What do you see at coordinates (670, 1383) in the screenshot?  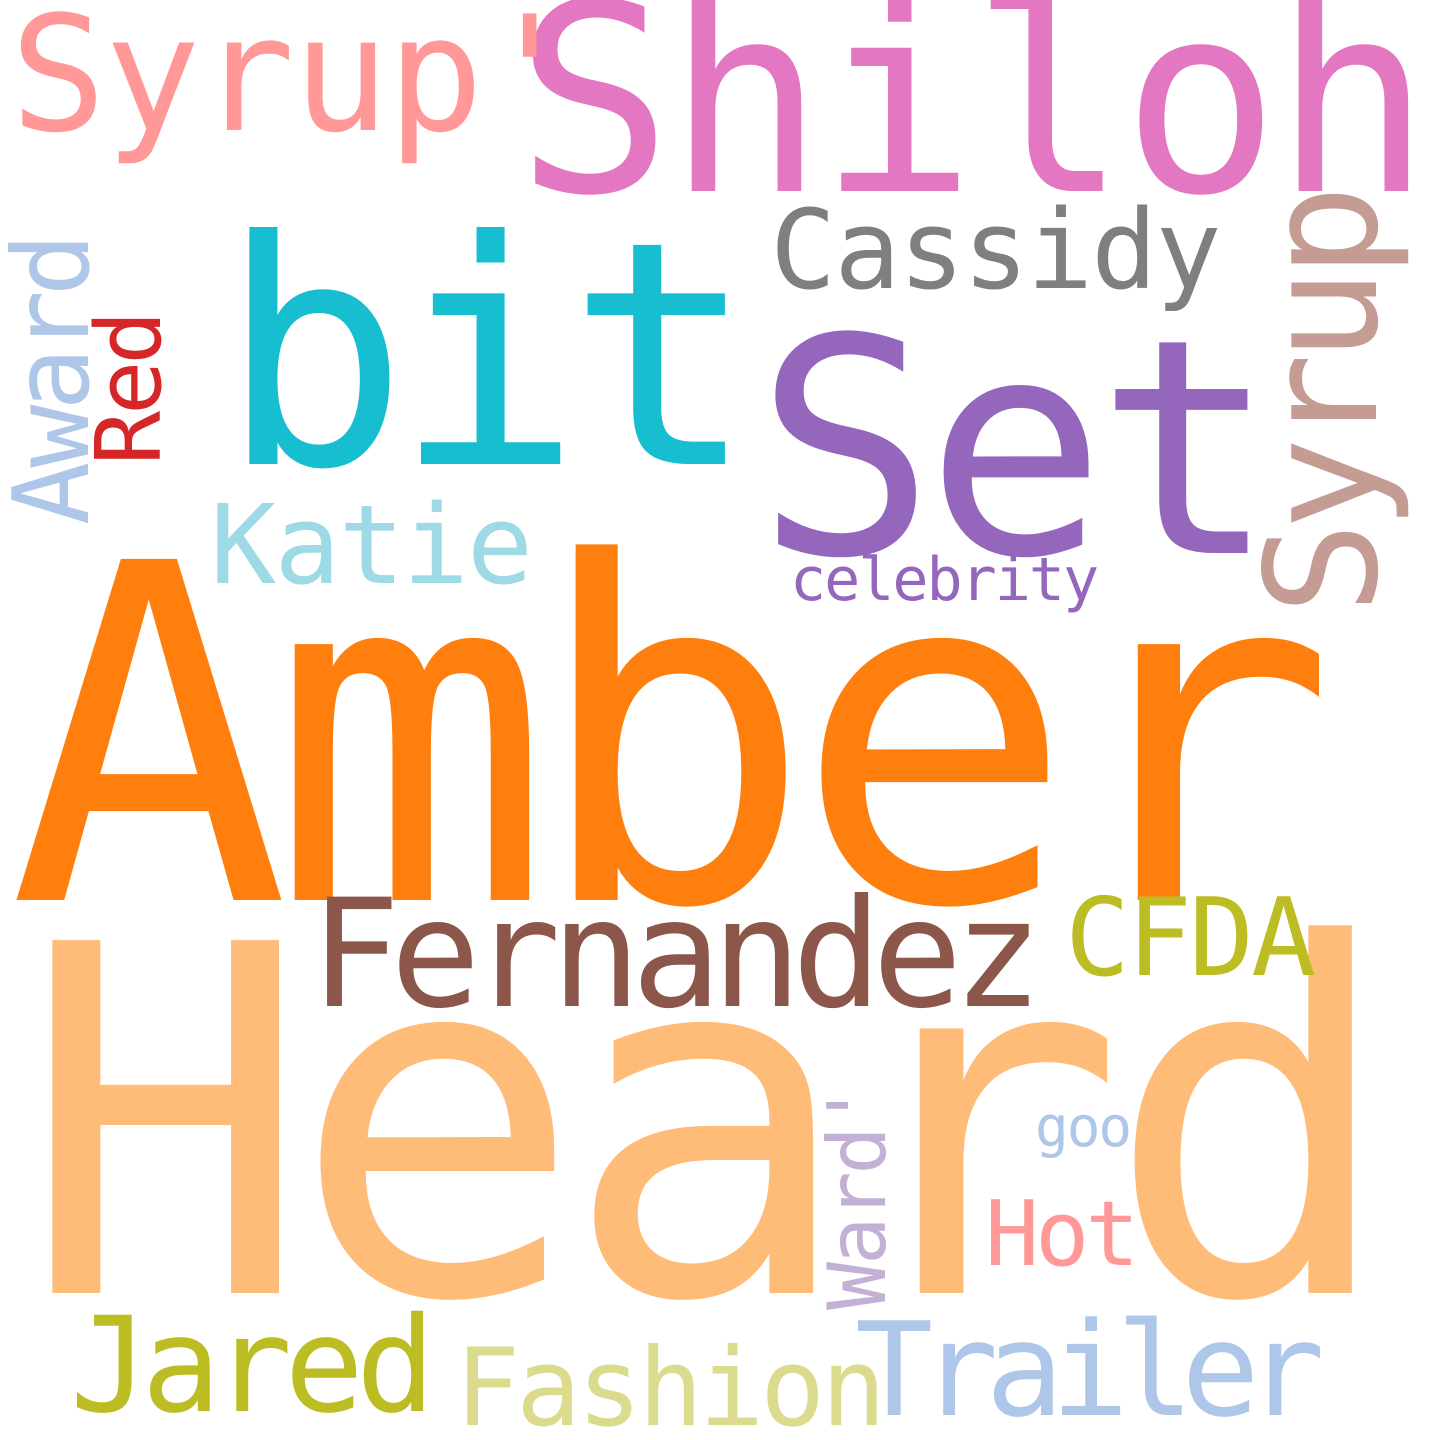 I see `word-fashion: Fashion` at bounding box center [670, 1383].